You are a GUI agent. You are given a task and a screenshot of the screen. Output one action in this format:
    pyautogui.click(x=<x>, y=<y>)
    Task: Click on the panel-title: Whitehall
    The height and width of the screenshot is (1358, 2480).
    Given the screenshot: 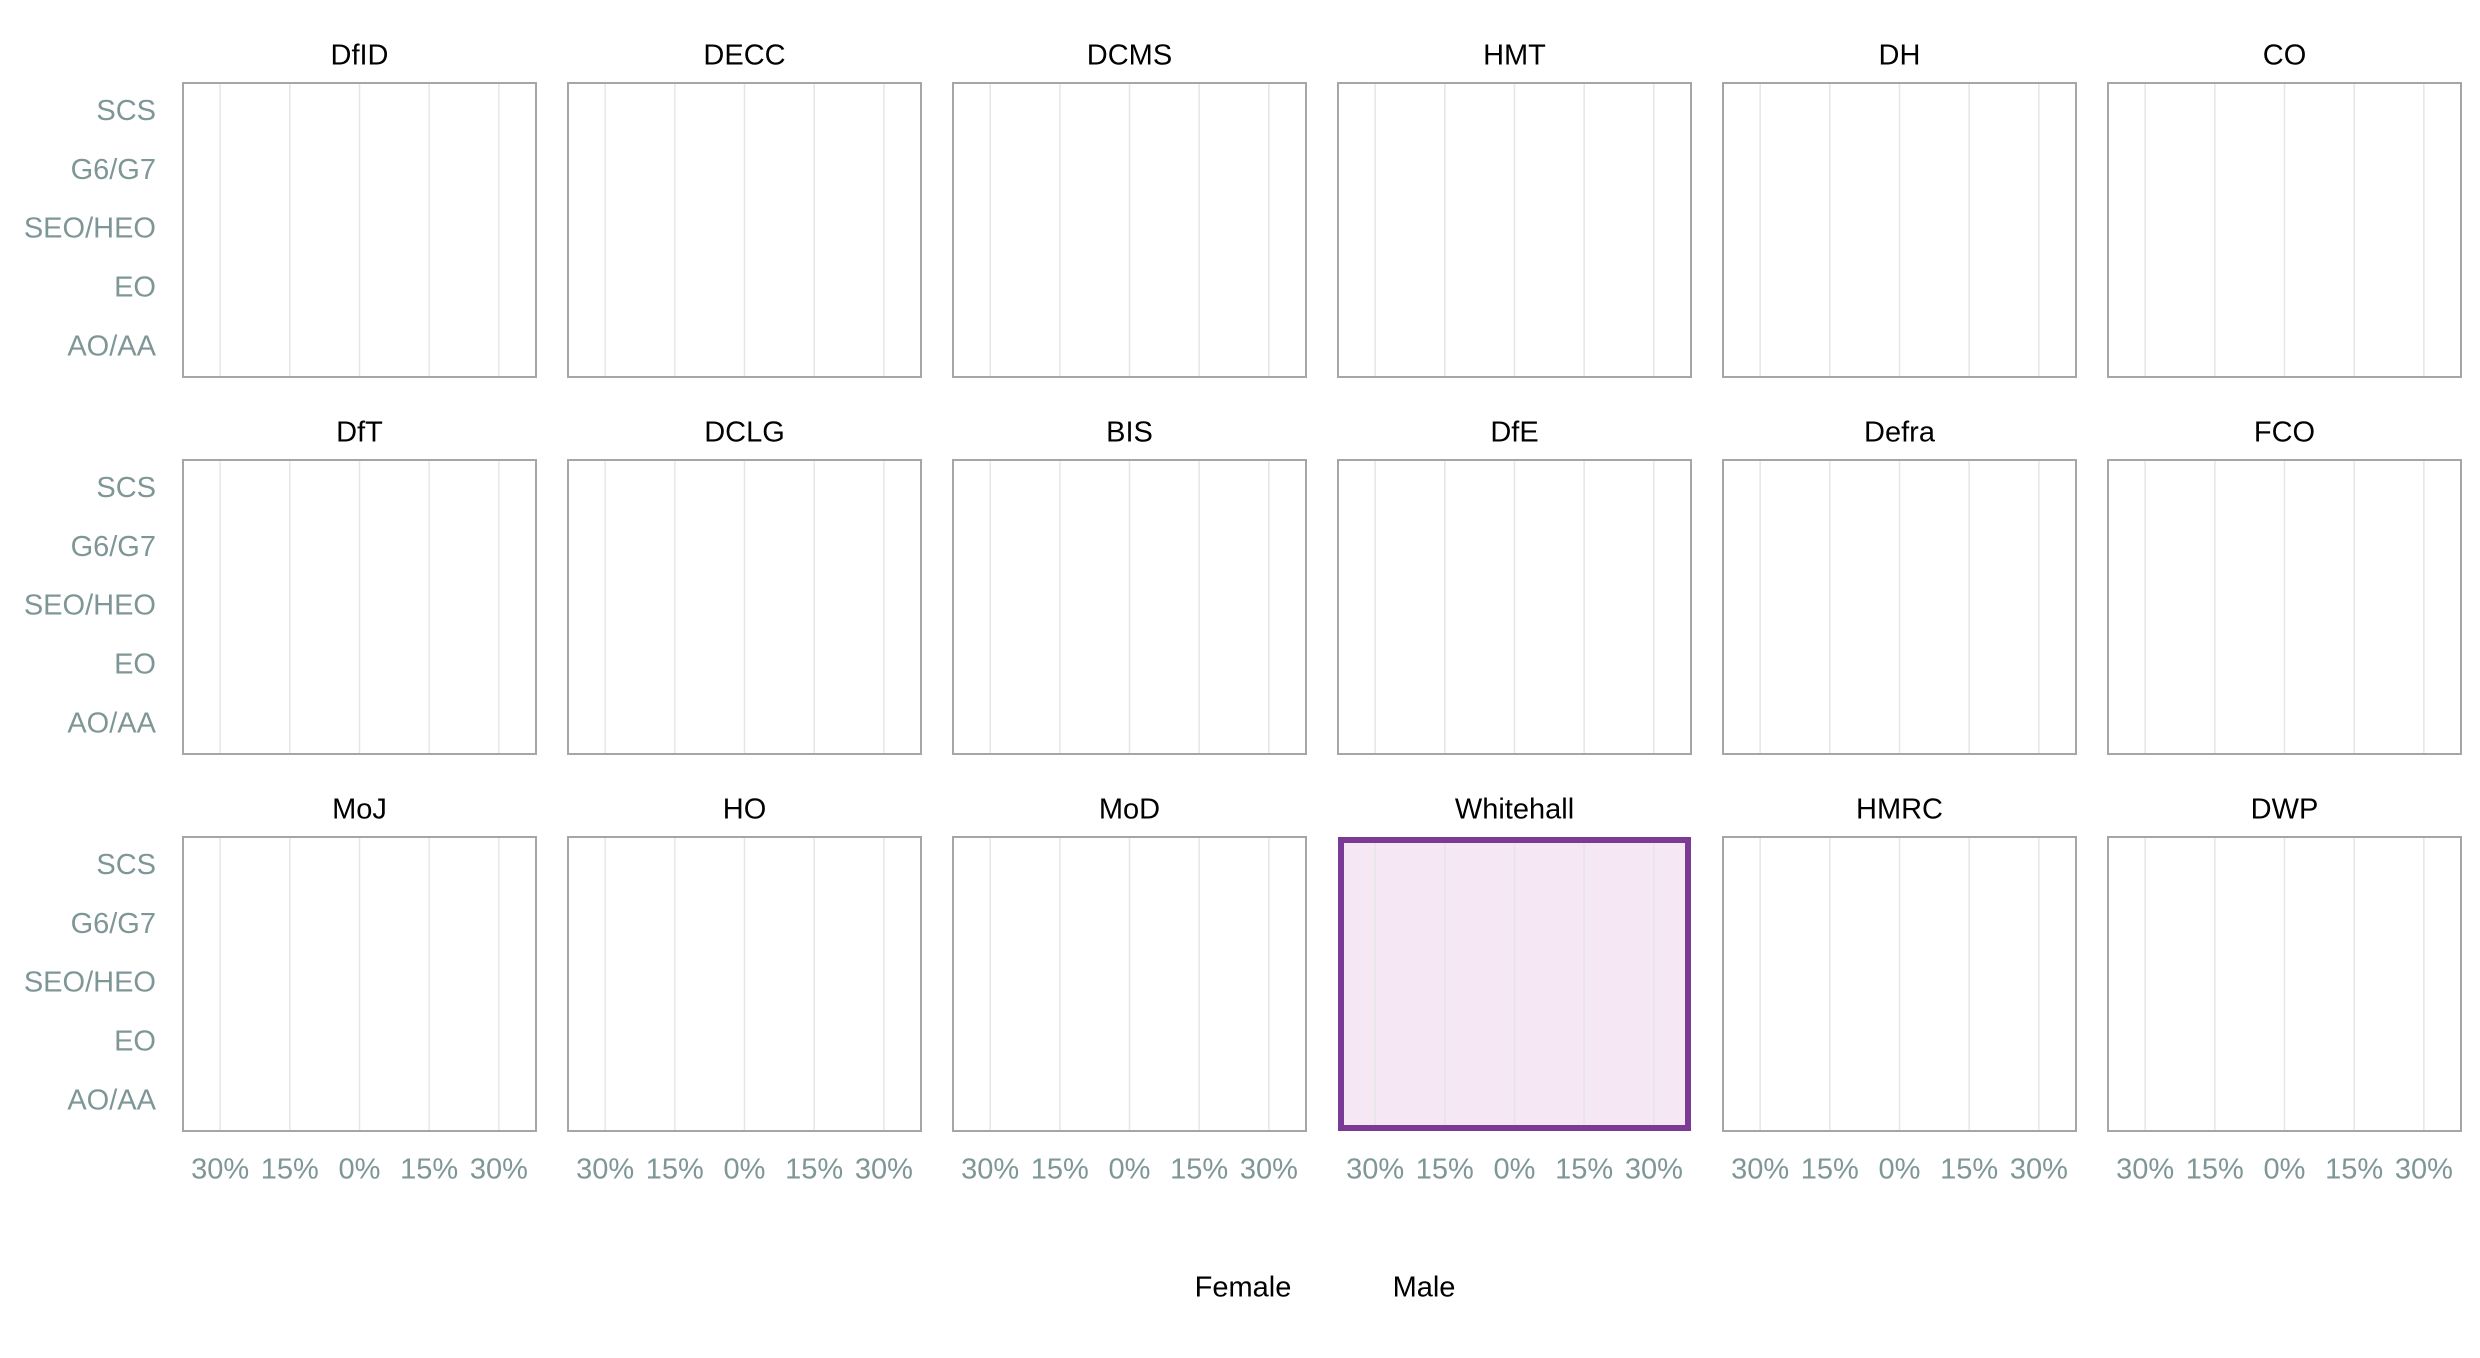 What is the action you would take?
    pyautogui.click(x=1514, y=810)
    